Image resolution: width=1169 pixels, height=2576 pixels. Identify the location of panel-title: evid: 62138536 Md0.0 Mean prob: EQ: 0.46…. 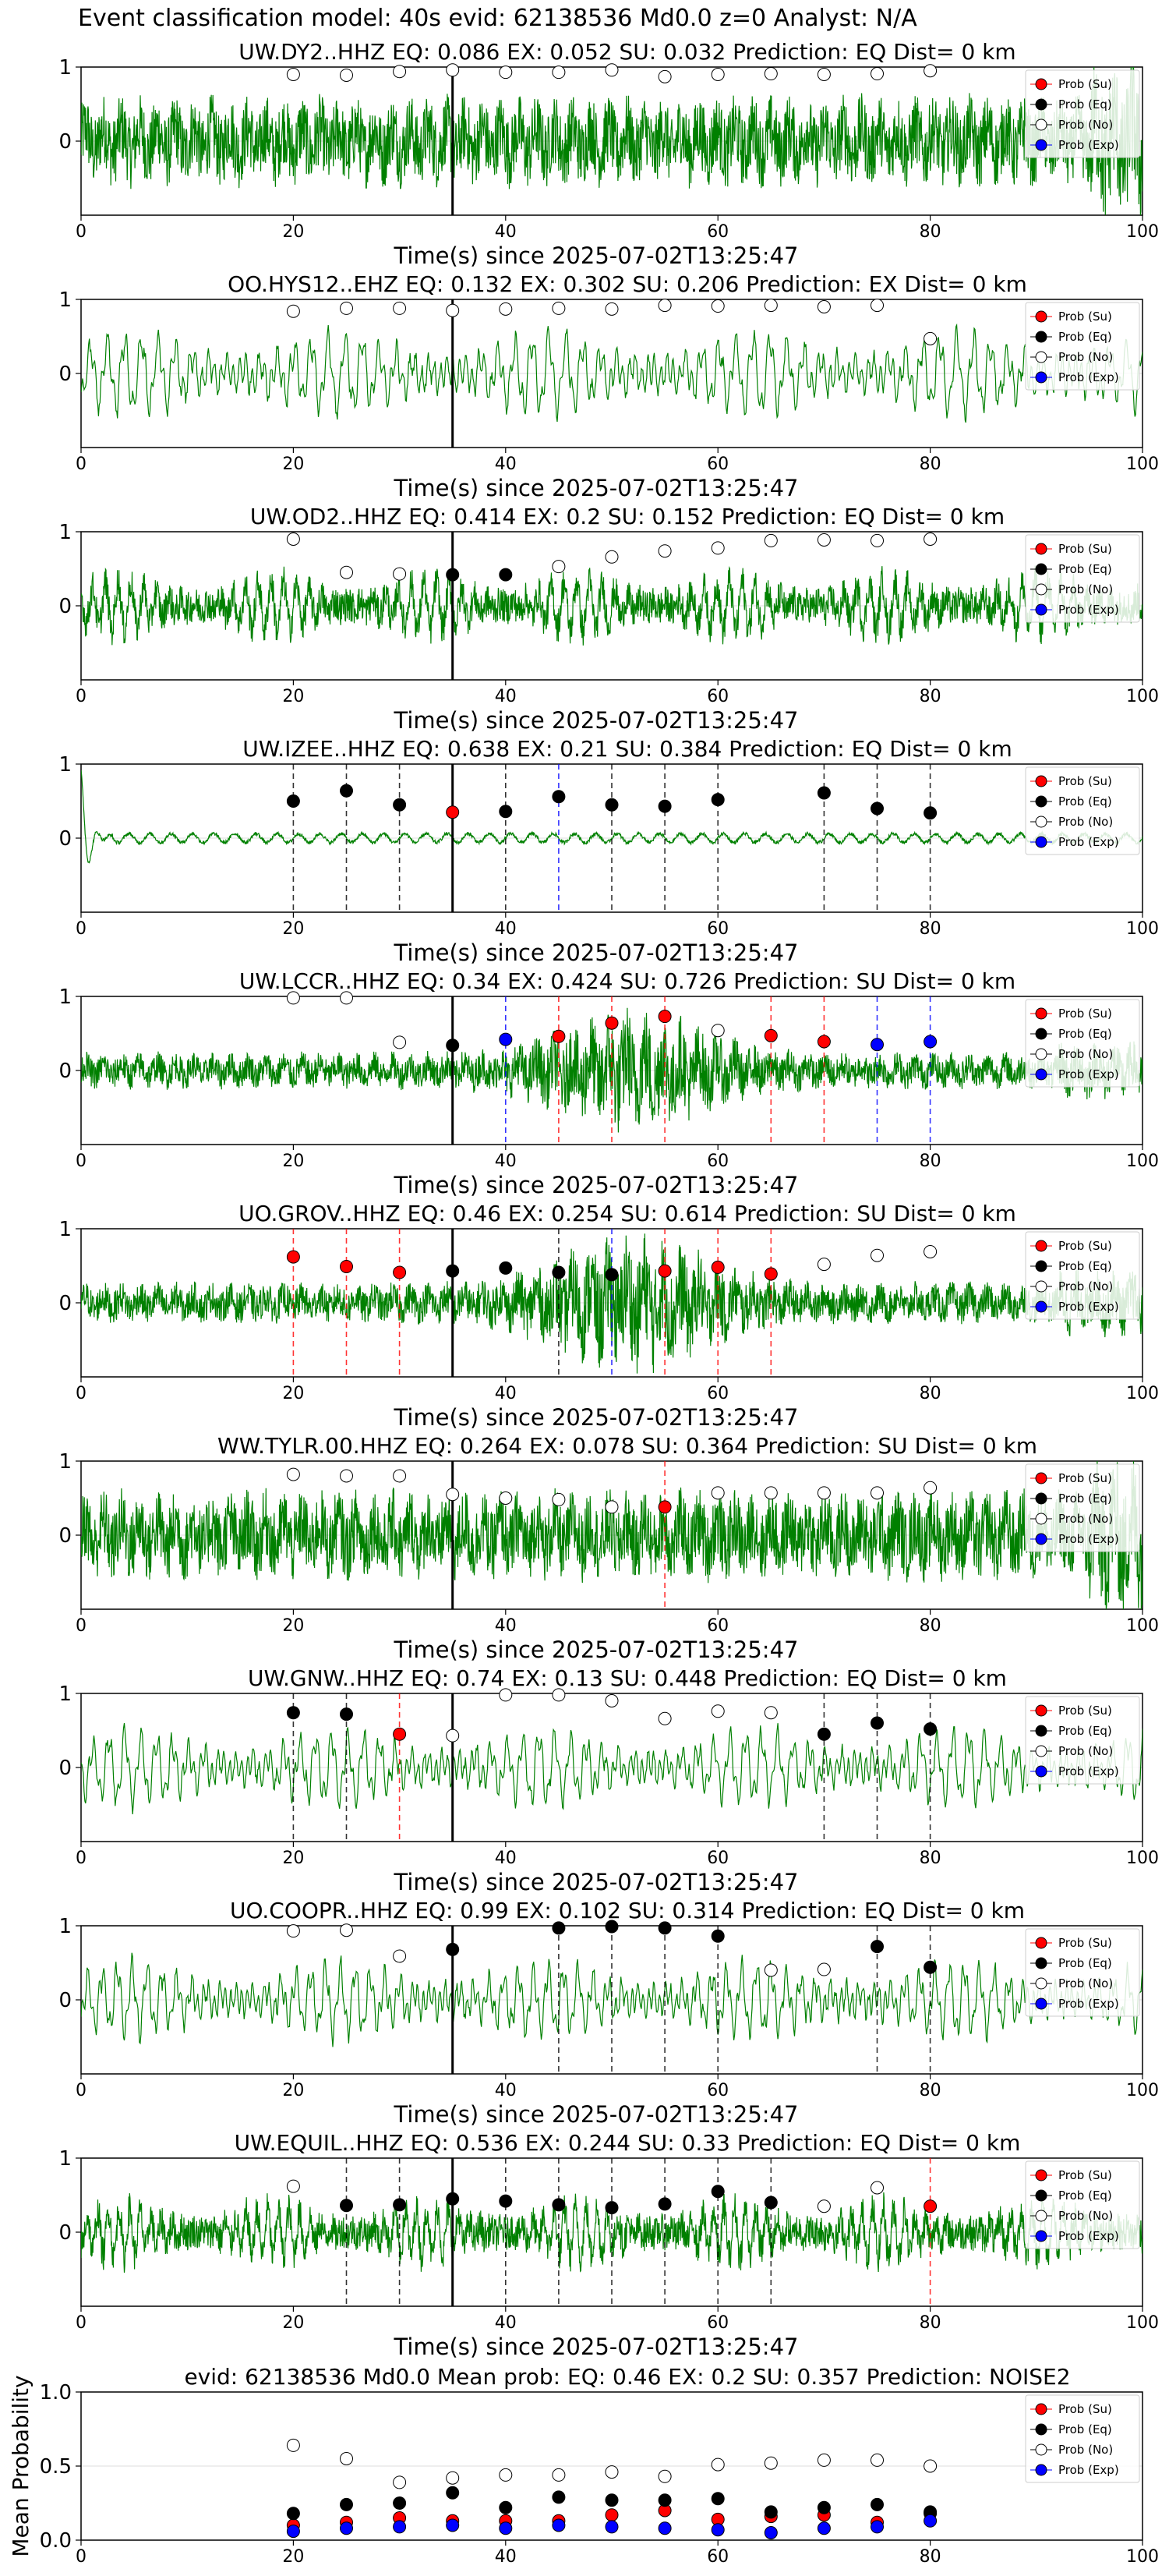
(627, 2377).